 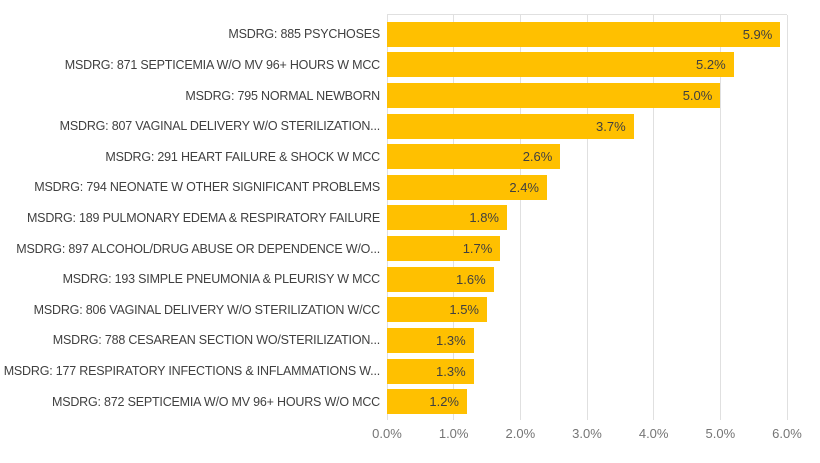 I want to click on bar-value-label: 1.5%, so click(x=464, y=310).